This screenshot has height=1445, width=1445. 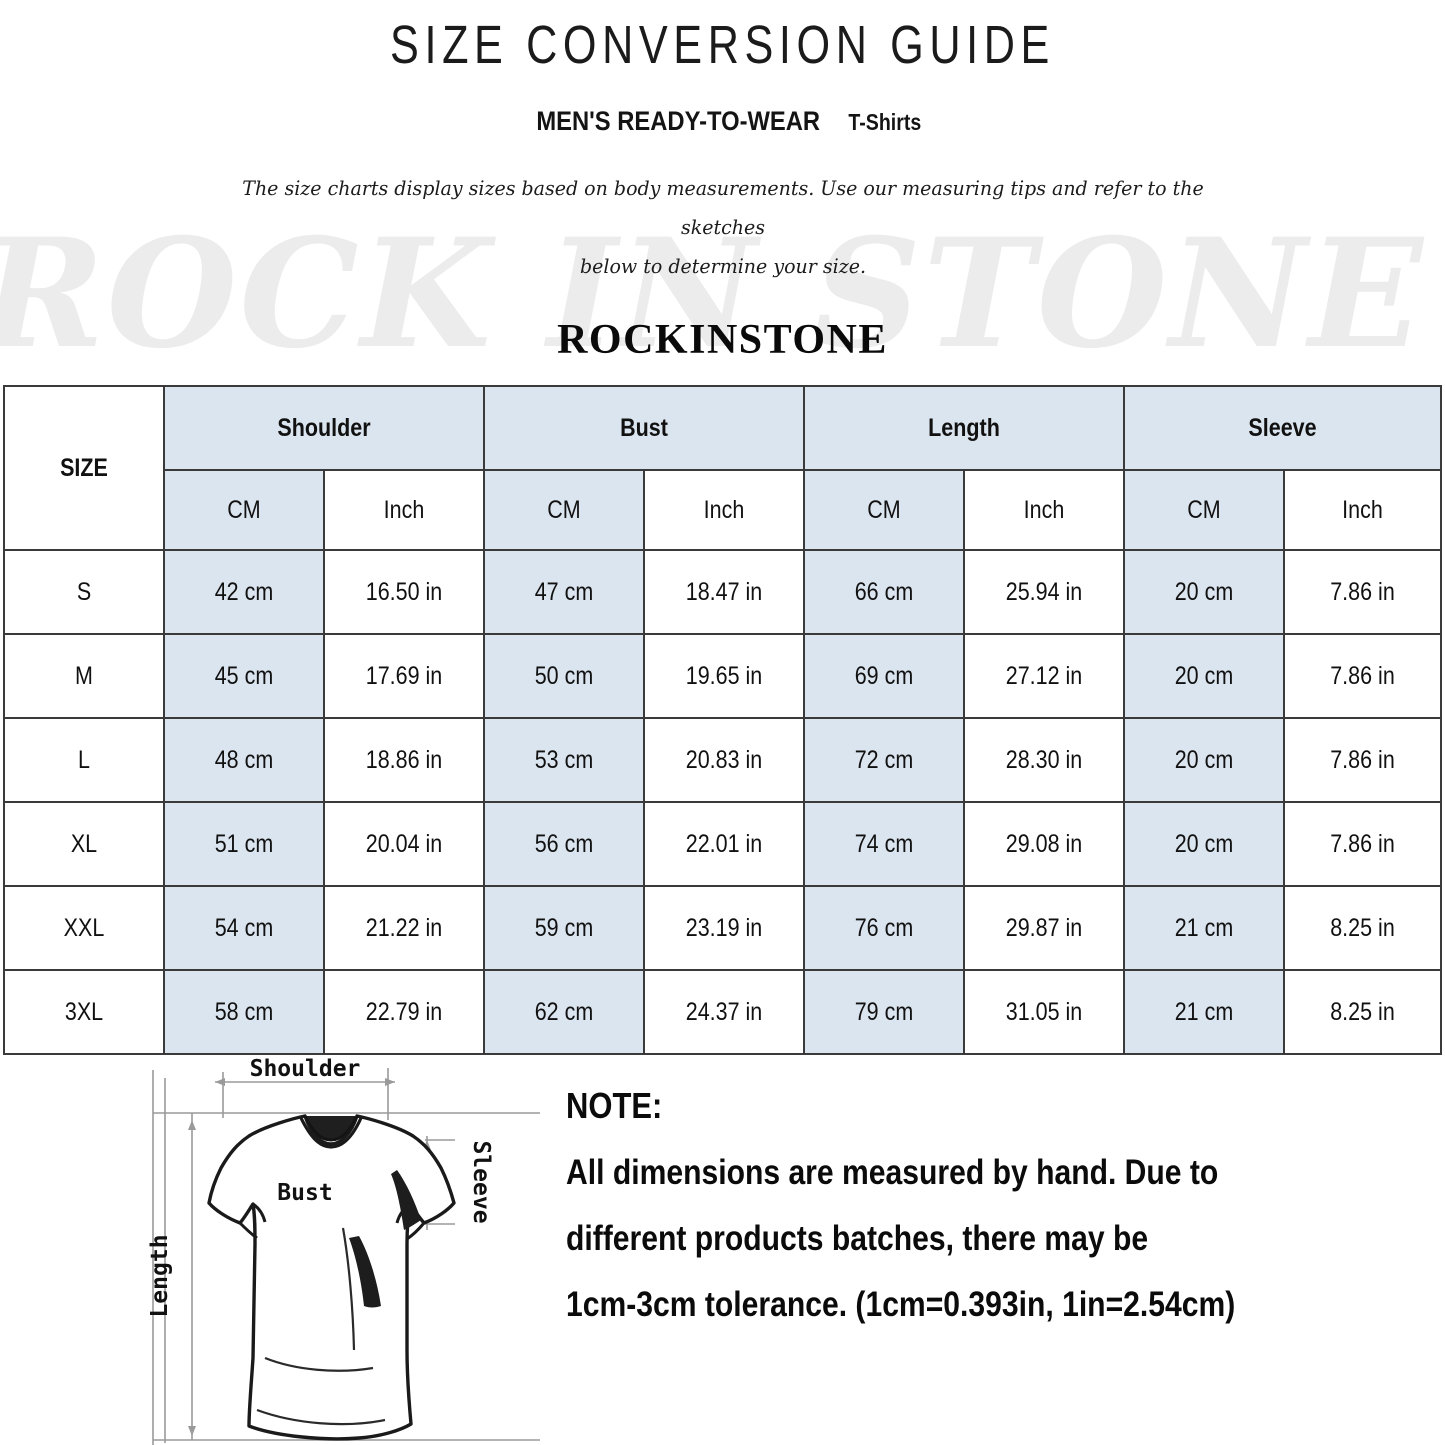 I want to click on header-unit-bust-cm: CM, so click(x=564, y=510).